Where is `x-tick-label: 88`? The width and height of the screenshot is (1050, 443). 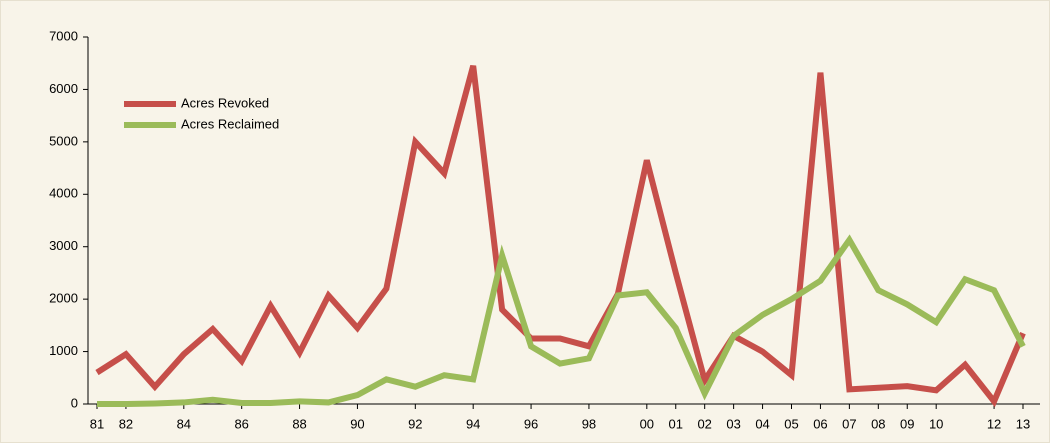
x-tick-label: 88 is located at coordinates (299, 423).